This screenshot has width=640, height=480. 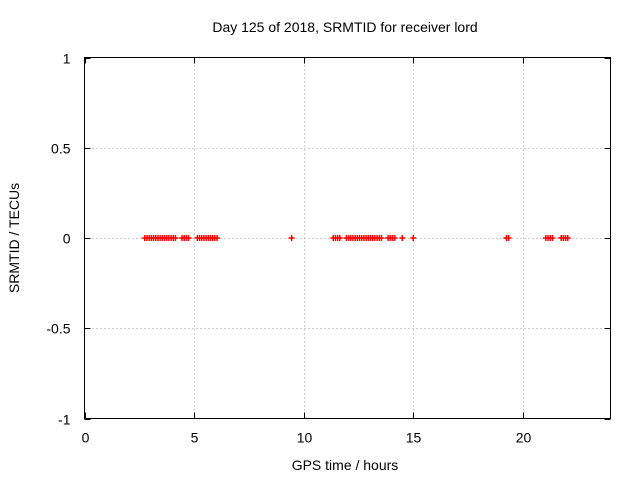 What do you see at coordinates (356, 238) in the screenshot?
I see `data-points` at bounding box center [356, 238].